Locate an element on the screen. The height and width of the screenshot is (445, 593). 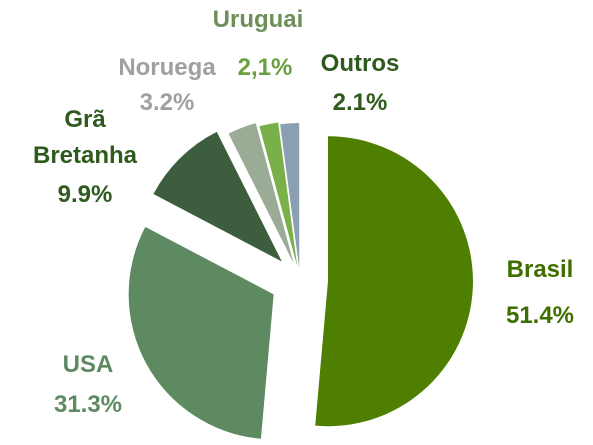
slice-label: Grã Bretanha is located at coordinates (85, 137).